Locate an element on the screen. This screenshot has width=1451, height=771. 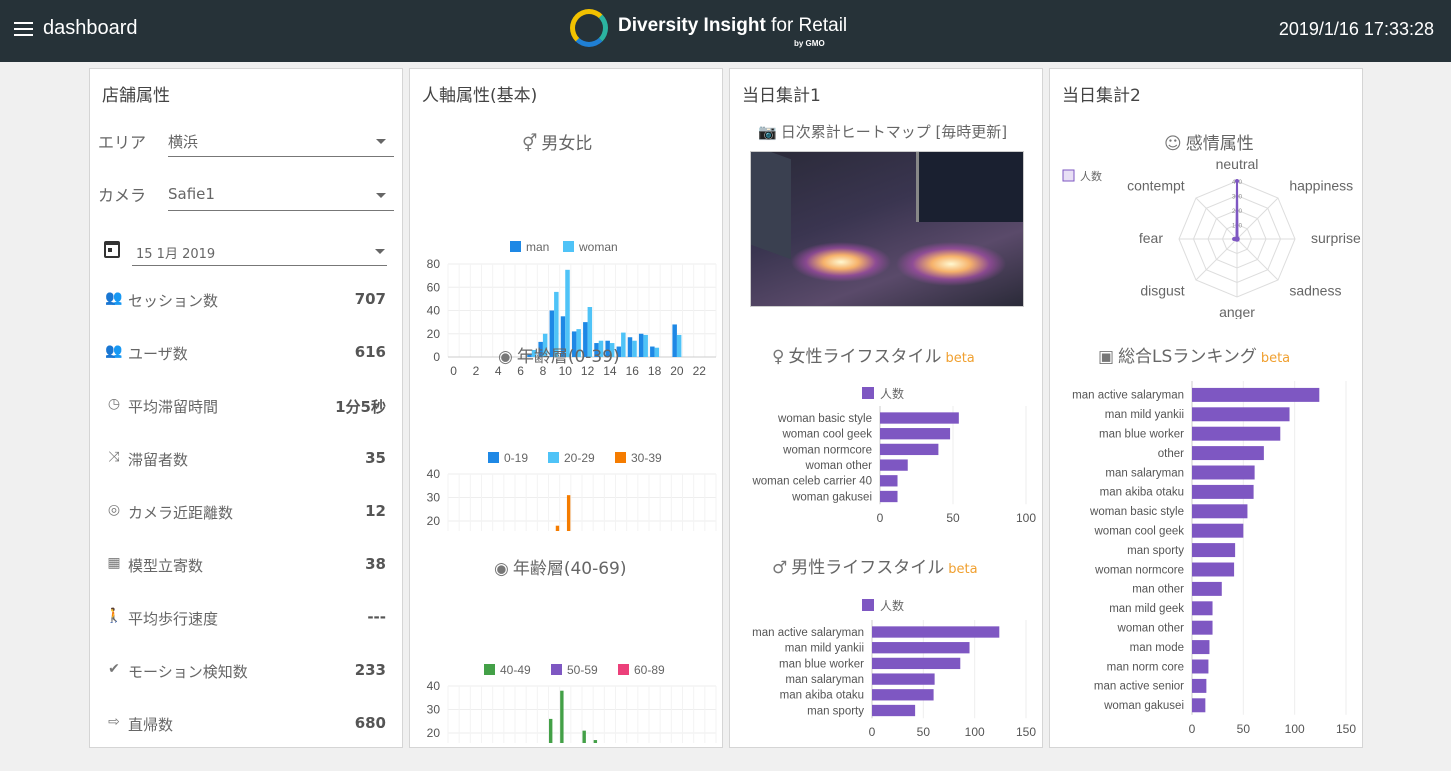
stat-value: --- is located at coordinates (376, 617).